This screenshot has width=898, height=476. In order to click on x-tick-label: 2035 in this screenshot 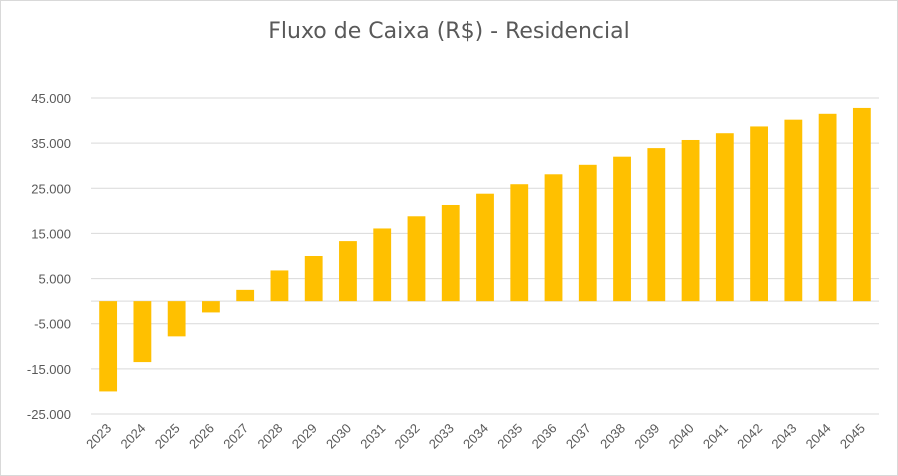, I will do `click(509, 436)`.